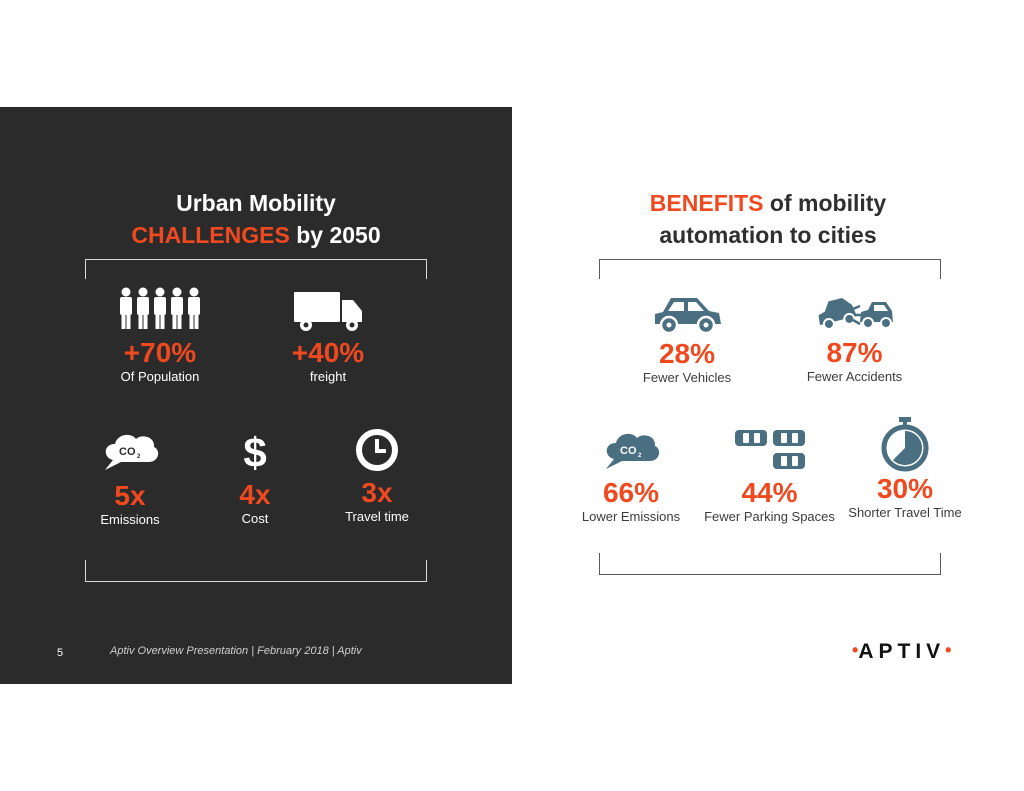  What do you see at coordinates (335, 235) in the screenshot?
I see `heading-line: by 2050` at bounding box center [335, 235].